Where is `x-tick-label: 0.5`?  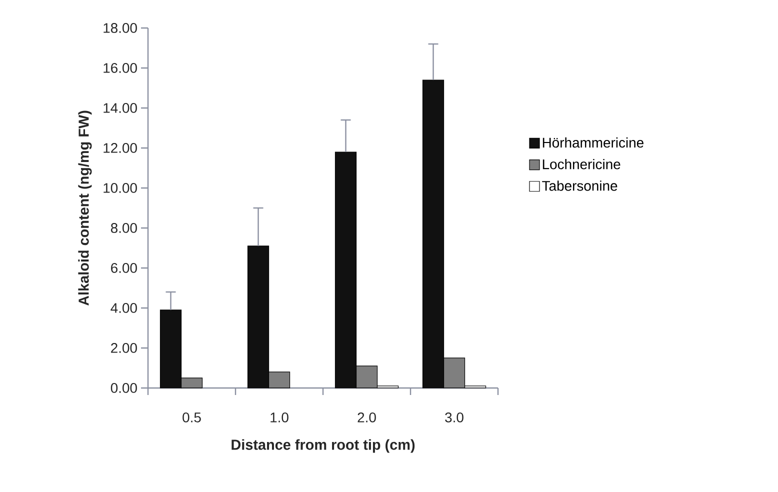 x-tick-label: 0.5 is located at coordinates (191, 417).